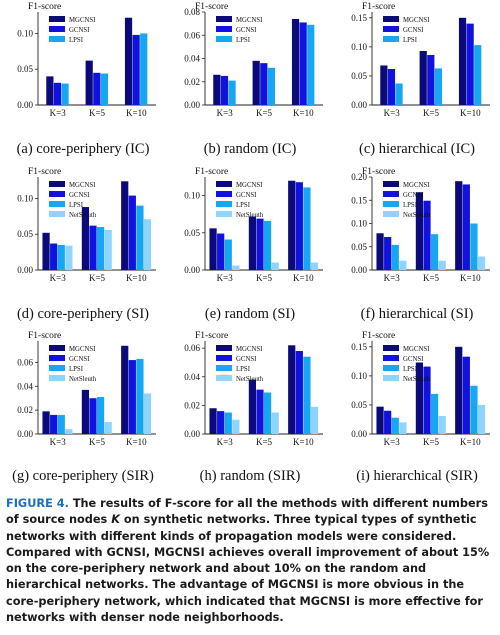 The image size is (500, 635). What do you see at coordinates (83, 476) in the screenshot?
I see `caption-g: (g) core-periphery (SIR)` at bounding box center [83, 476].